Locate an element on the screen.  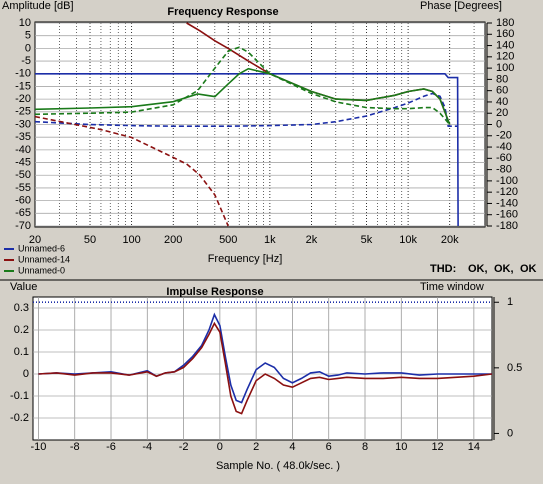
y-tick-label: -0.1 is located at coordinates (19, 396).